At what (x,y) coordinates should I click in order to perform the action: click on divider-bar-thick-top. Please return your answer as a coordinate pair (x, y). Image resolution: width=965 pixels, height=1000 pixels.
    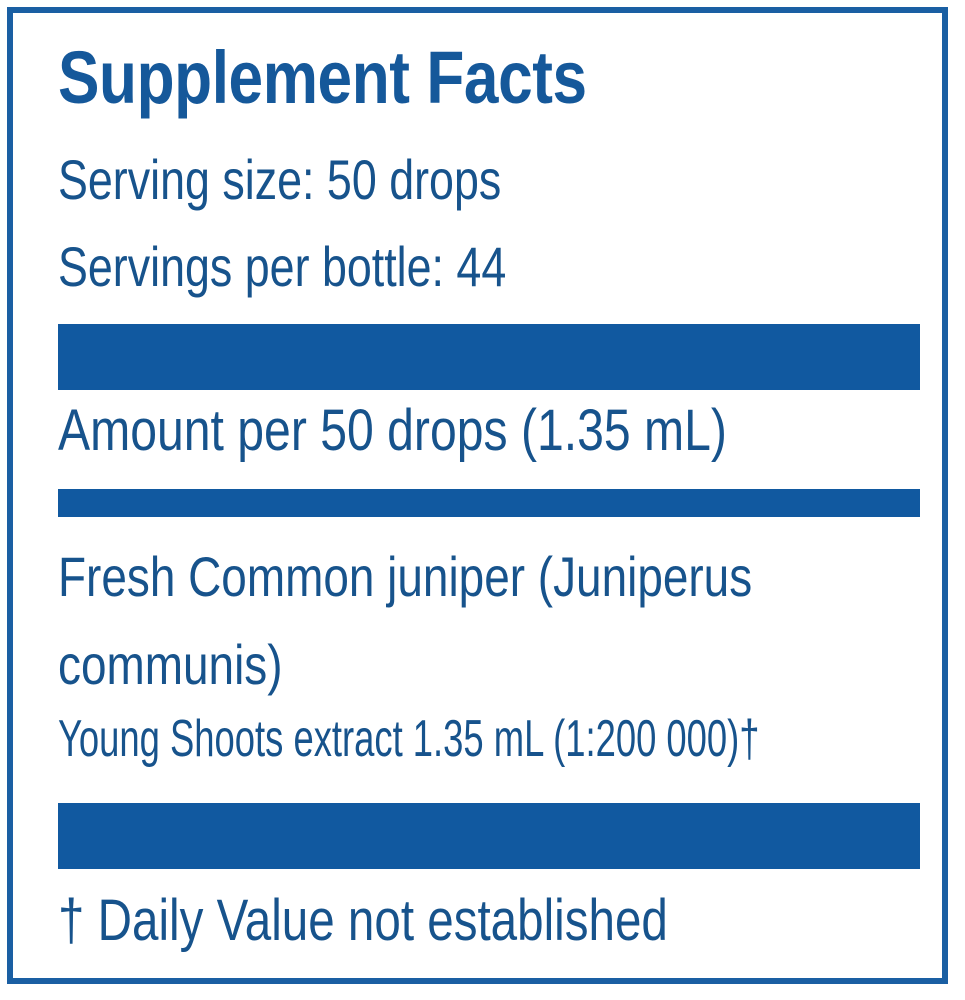
    Looking at the image, I should click on (489, 357).